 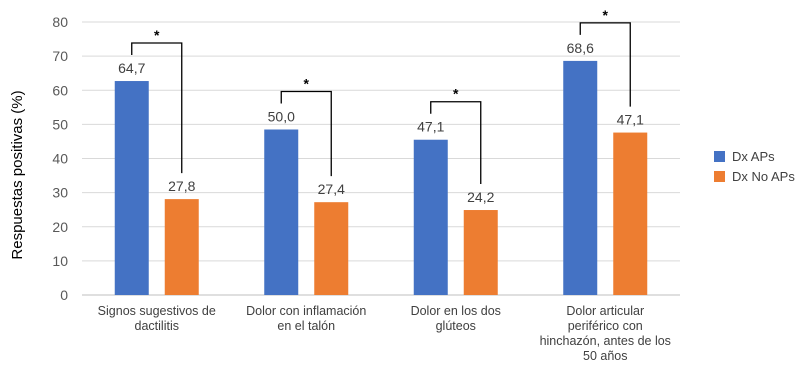 What do you see at coordinates (331, 189) in the screenshot?
I see `data-label: 27,4` at bounding box center [331, 189].